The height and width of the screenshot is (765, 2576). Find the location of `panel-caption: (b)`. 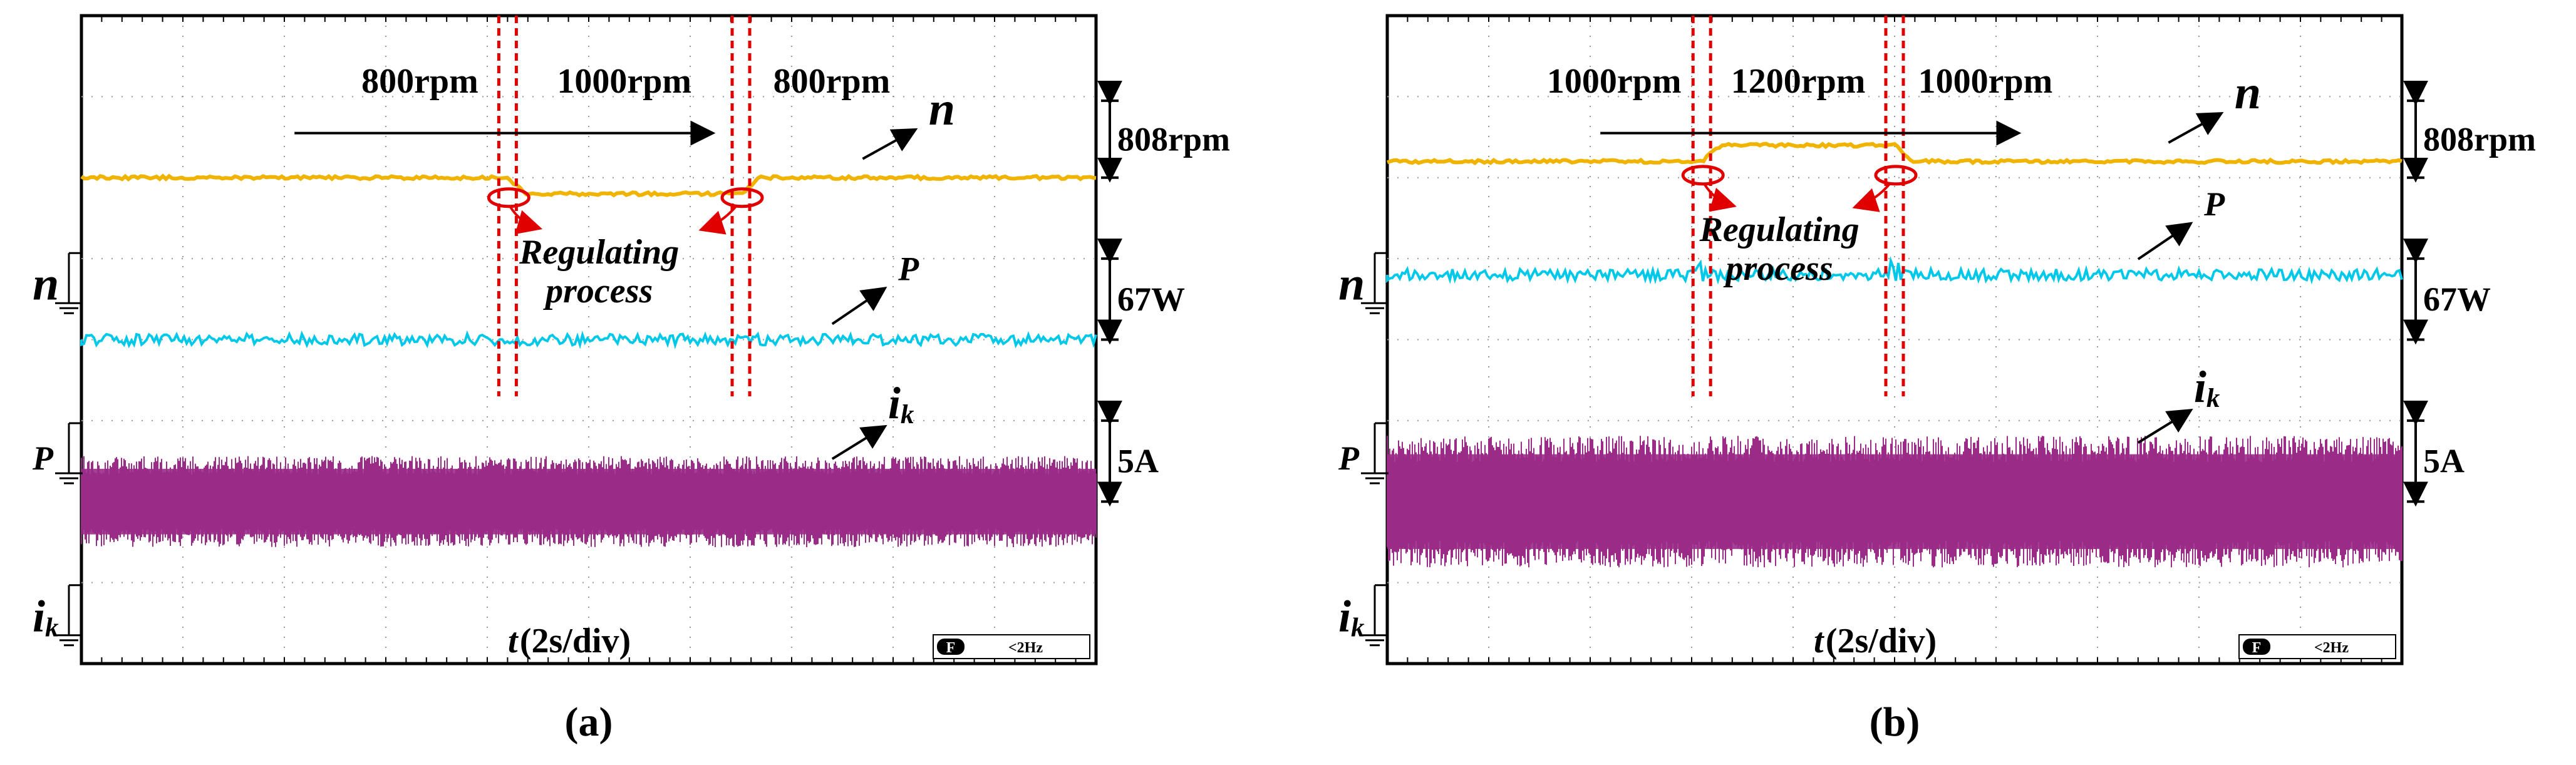

panel-caption: (b) is located at coordinates (1895, 722).